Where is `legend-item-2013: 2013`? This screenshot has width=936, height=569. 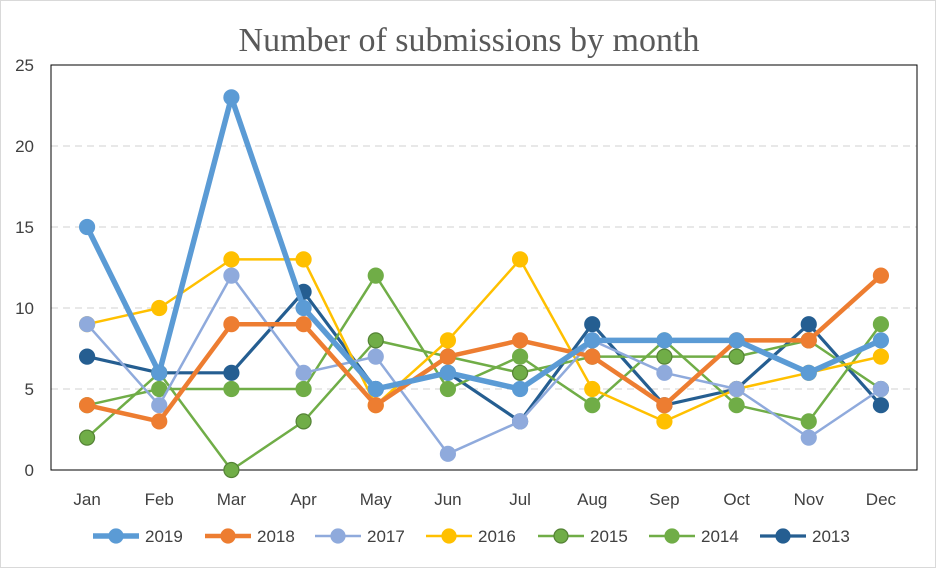
legend-item-2013: 2013 is located at coordinates (805, 536).